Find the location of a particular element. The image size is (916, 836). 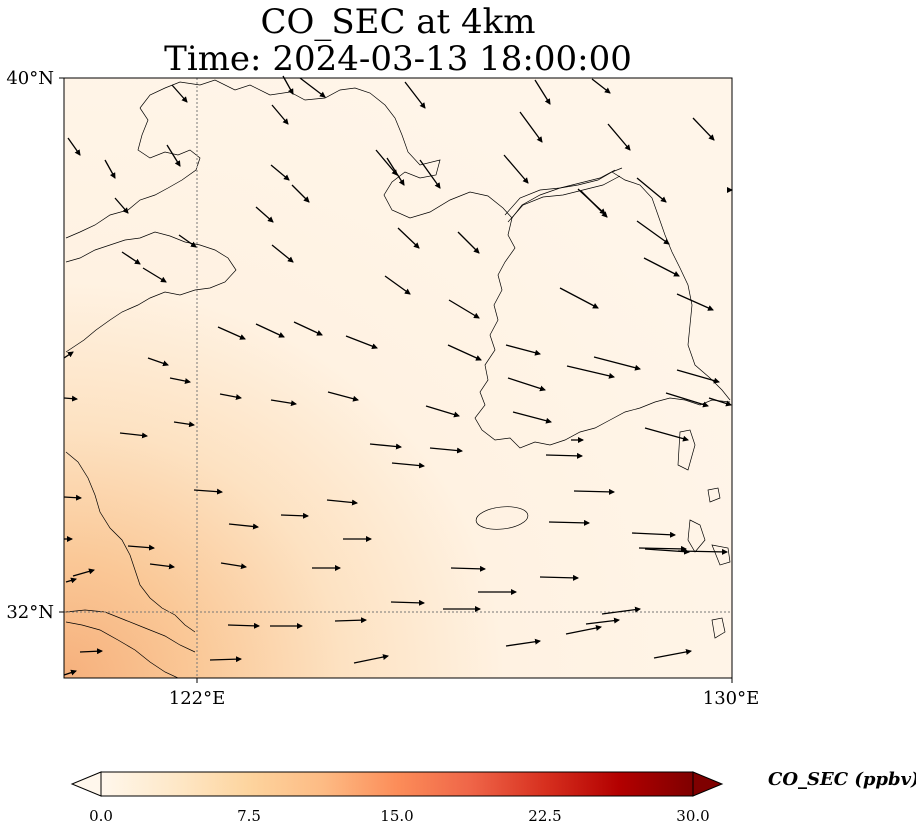

colorbar: 0.0 7.5 15.0 22.5 30.0 is located at coordinates (397, 798).